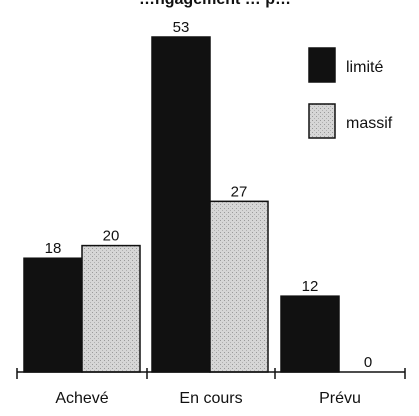  Describe the element at coordinates (310, 334) in the screenshot. I see `bar-pr-vu-limit-` at that location.